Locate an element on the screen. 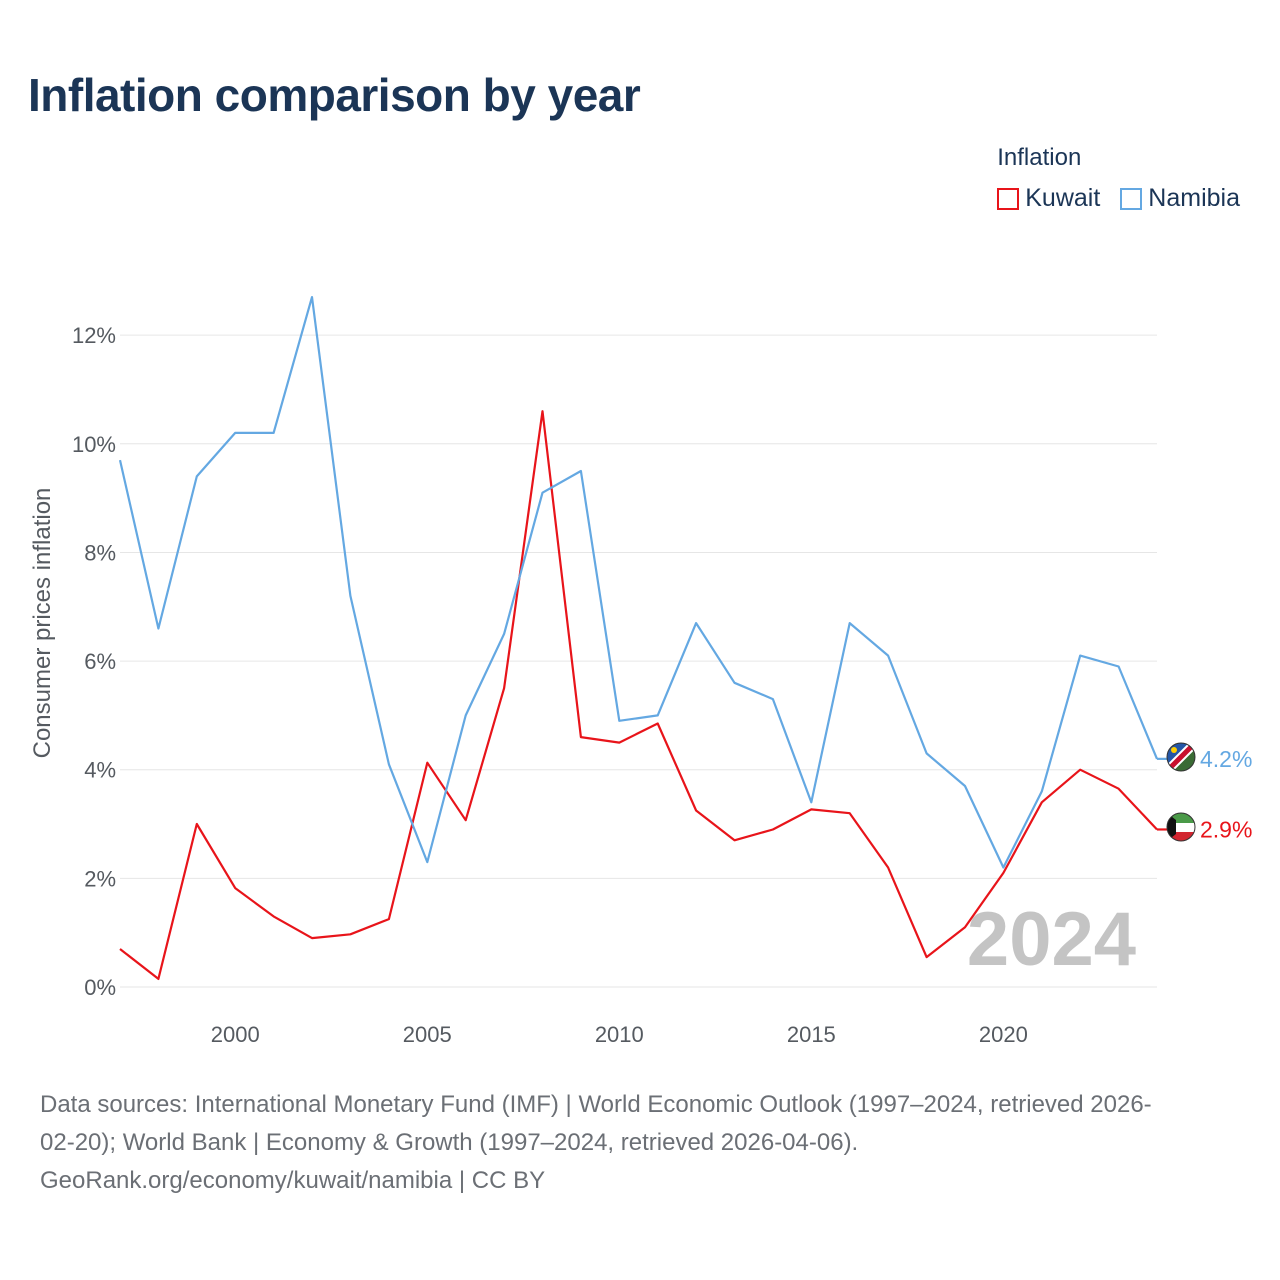 The width and height of the screenshot is (1280, 1280). year-watermark: 2024 is located at coordinates (1051, 939).